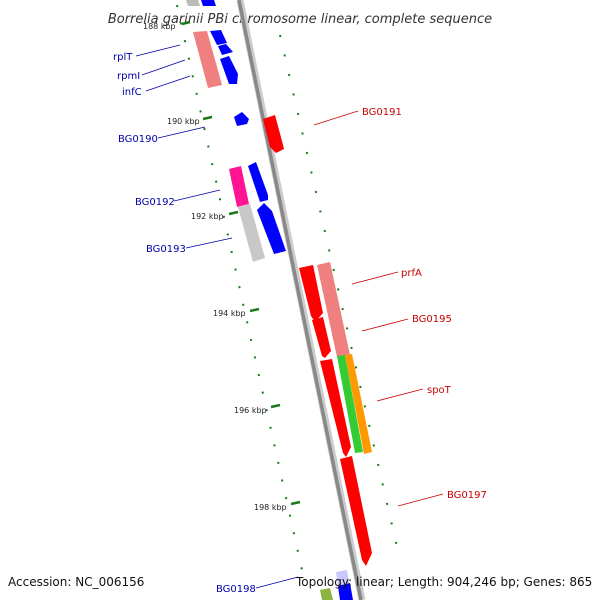  What do you see at coordinates (128, 76) in the screenshot?
I see `gene-label-rpmI: rpmI` at bounding box center [128, 76].